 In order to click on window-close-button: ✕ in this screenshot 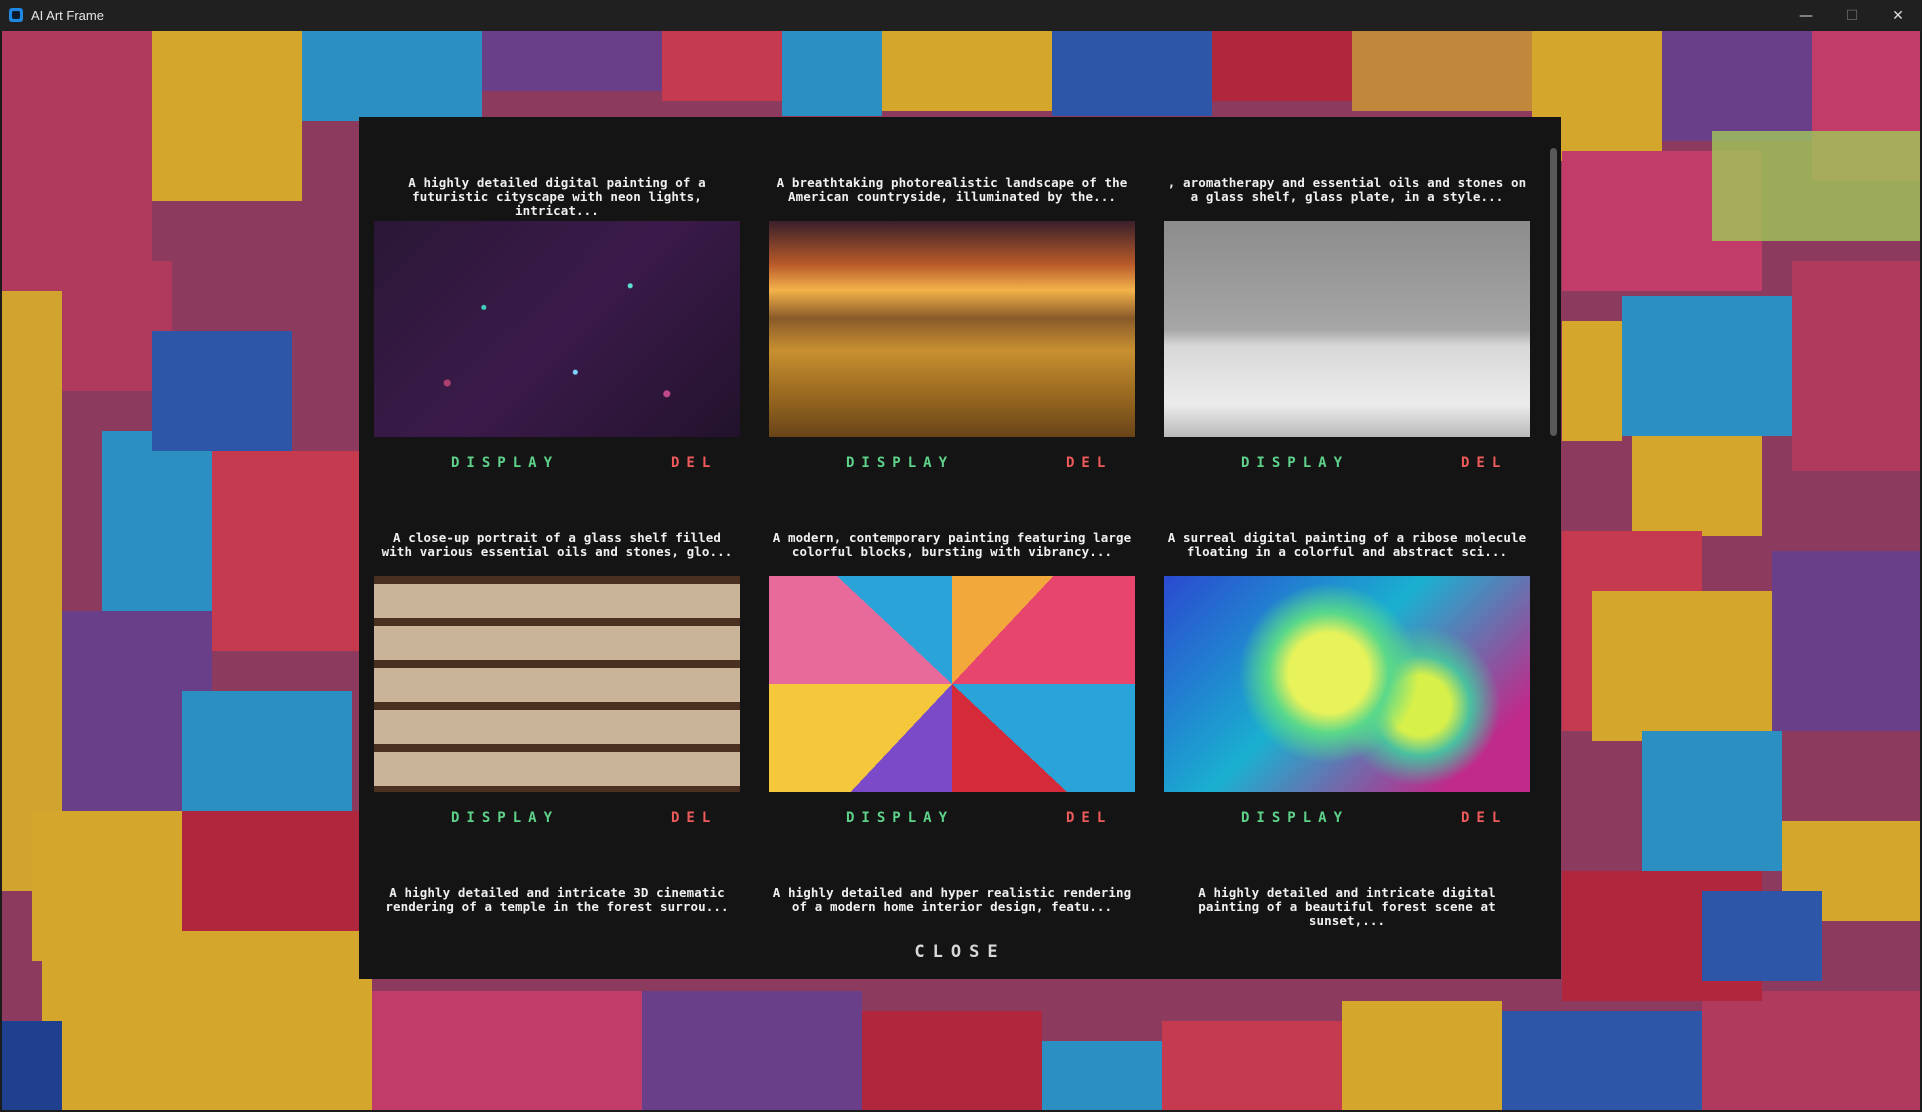, I will do `click(1898, 15)`.